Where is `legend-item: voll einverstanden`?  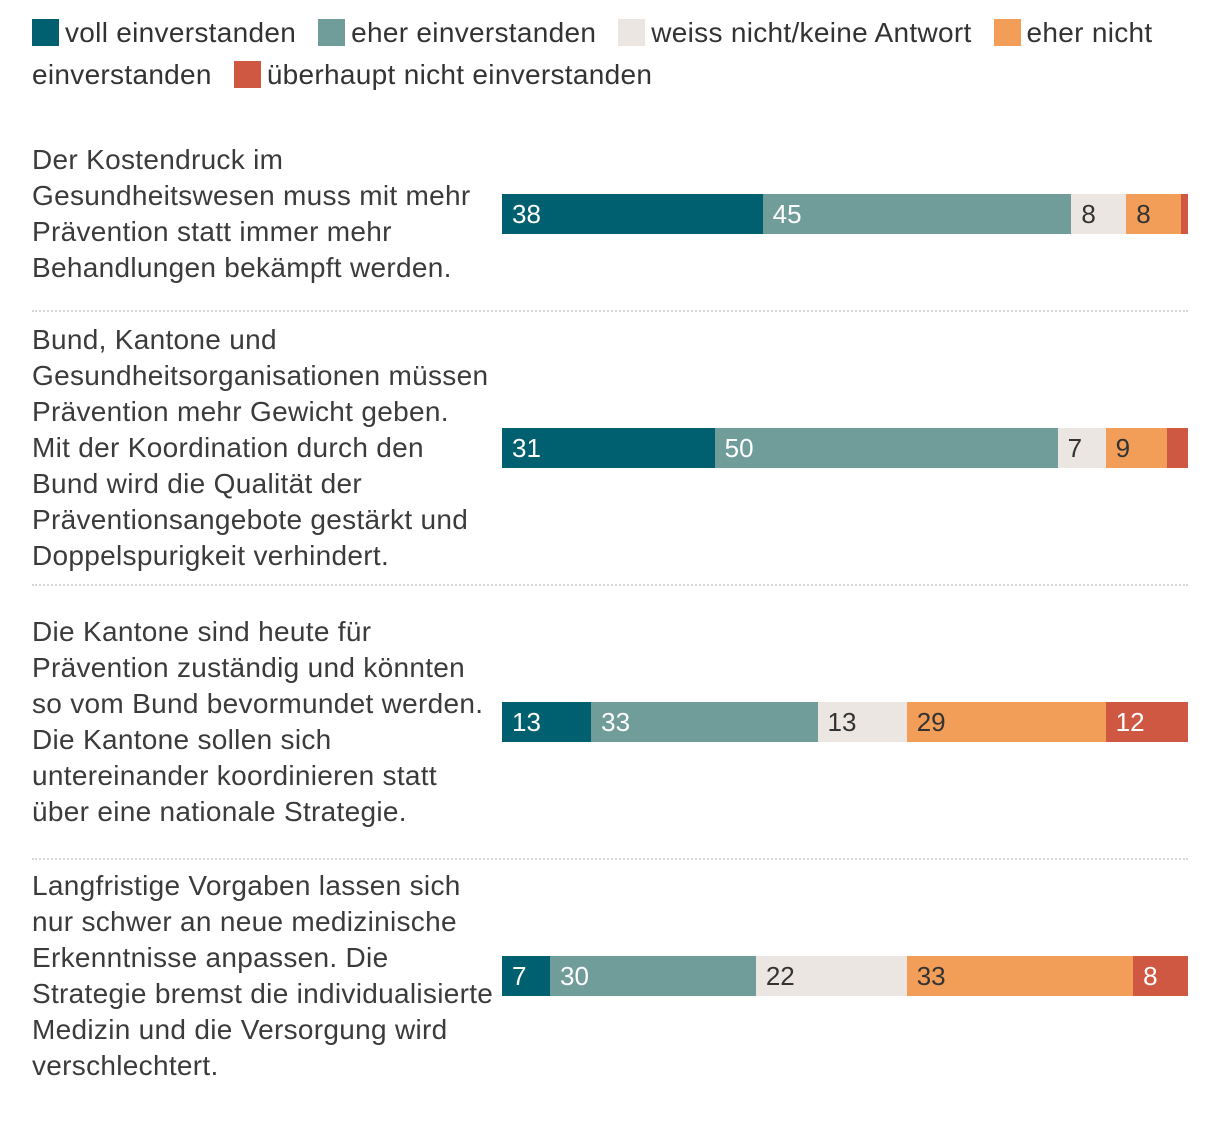 legend-item: voll einverstanden is located at coordinates (164, 32).